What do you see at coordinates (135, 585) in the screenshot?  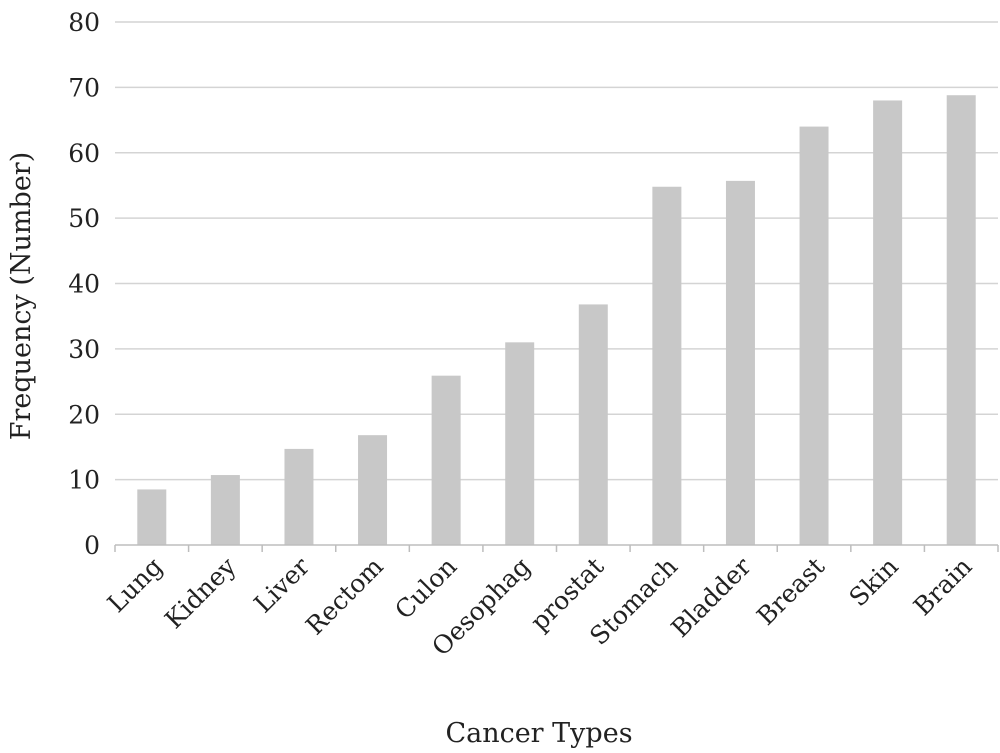 I see `x-tick-label-lung: Lung` at bounding box center [135, 585].